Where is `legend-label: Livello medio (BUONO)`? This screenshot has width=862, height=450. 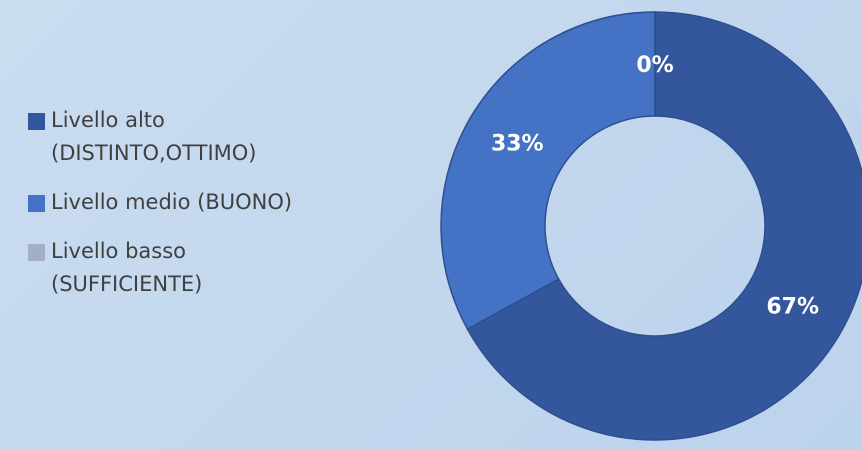
legend-label: Livello medio (BUONO) is located at coordinates (172, 202).